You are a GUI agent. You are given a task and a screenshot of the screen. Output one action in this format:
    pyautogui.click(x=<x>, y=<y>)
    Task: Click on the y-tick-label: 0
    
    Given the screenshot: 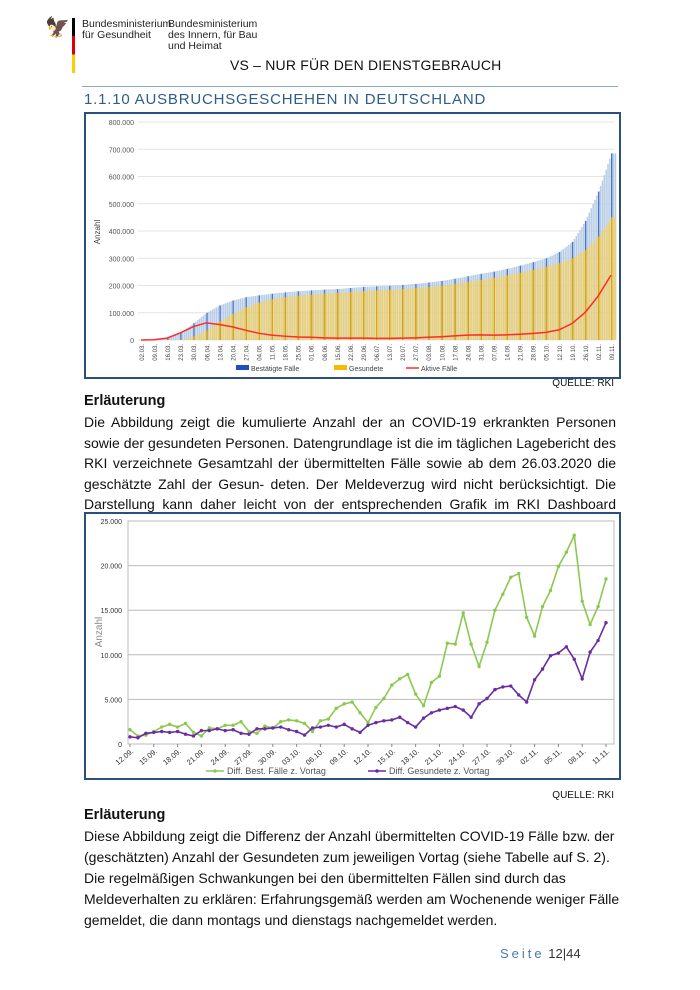 What is the action you would take?
    pyautogui.click(x=132, y=341)
    